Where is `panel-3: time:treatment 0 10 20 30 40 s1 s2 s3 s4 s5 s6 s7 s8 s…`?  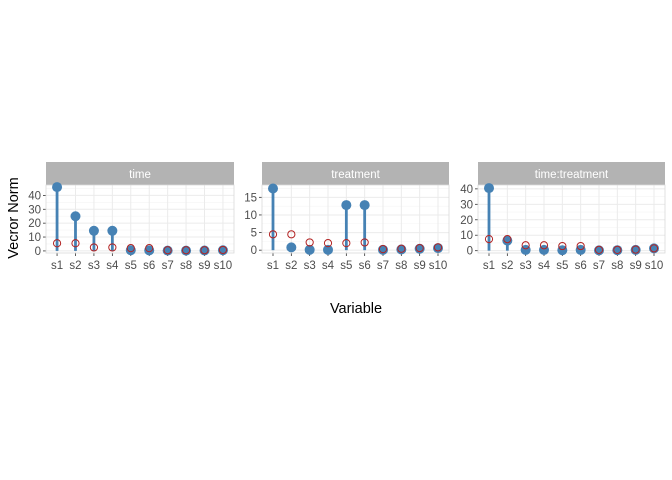 panel-3: time:treatment 0 10 20 30 40 s1 s2 s3 s4 s5 s6 s7 s8 s… is located at coordinates (563, 217).